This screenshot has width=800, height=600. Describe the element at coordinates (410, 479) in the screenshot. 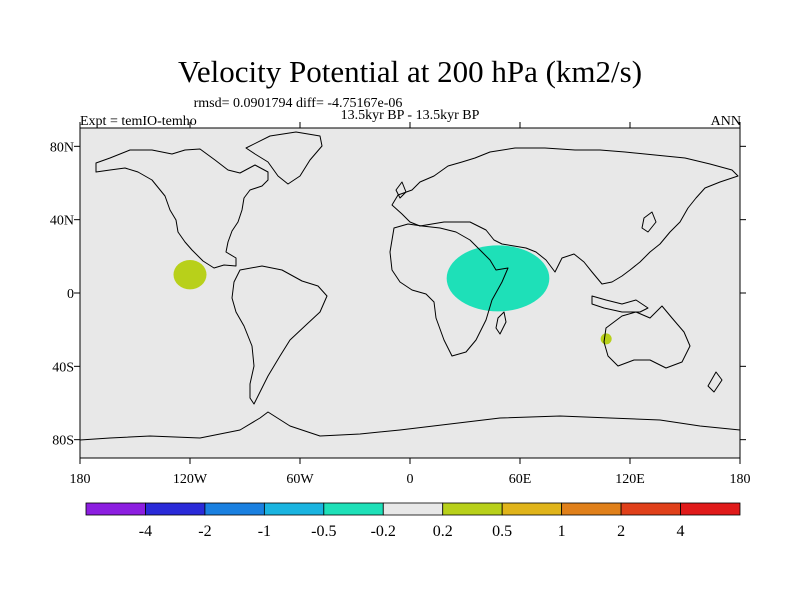

I see `x-tick-label-3: 0` at that location.